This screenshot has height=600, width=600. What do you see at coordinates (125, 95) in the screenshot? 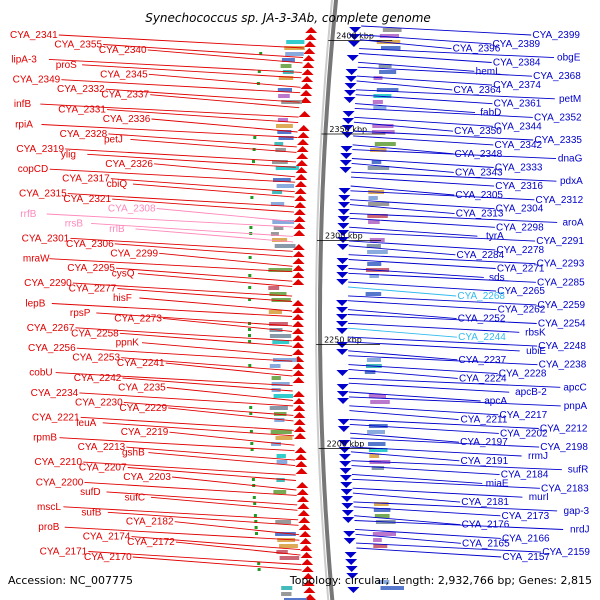
I see `forward-gene-label: CYA_2337` at bounding box center [125, 95].